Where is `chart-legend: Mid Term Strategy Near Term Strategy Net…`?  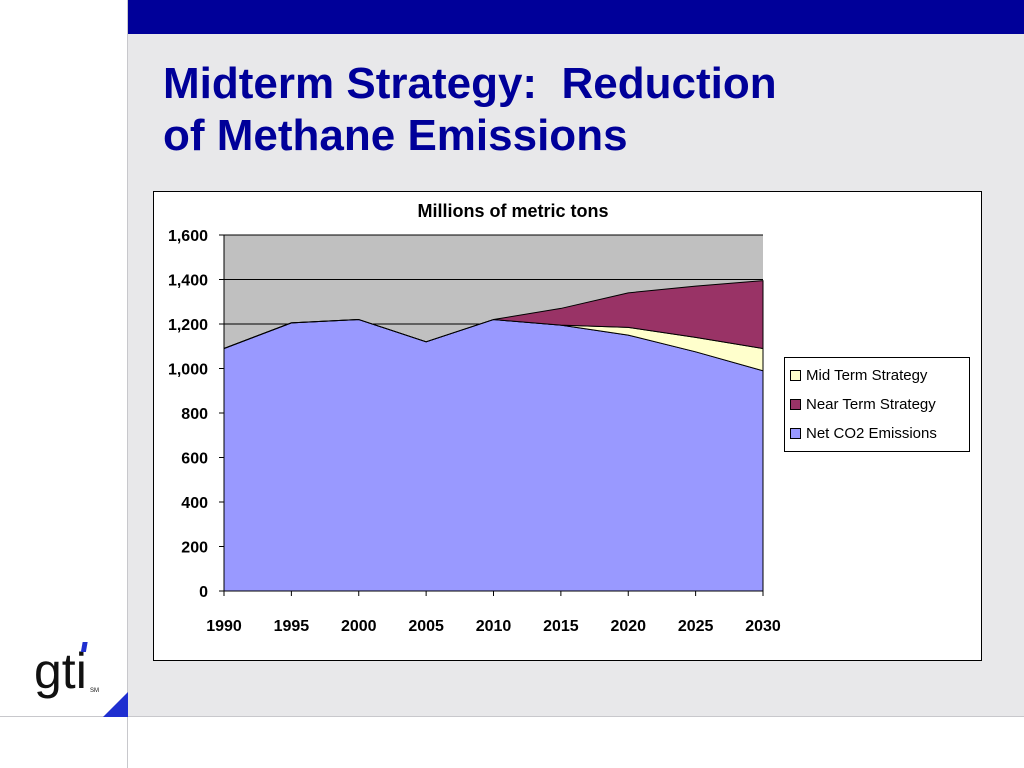 chart-legend: Mid Term Strategy Near Term Strategy Net… is located at coordinates (877, 404).